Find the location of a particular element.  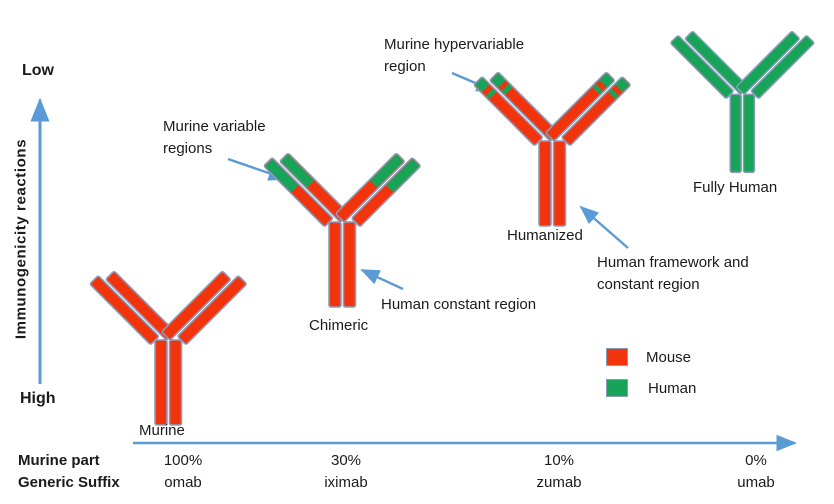

murine-right-arm is located at coordinates (204, 307).